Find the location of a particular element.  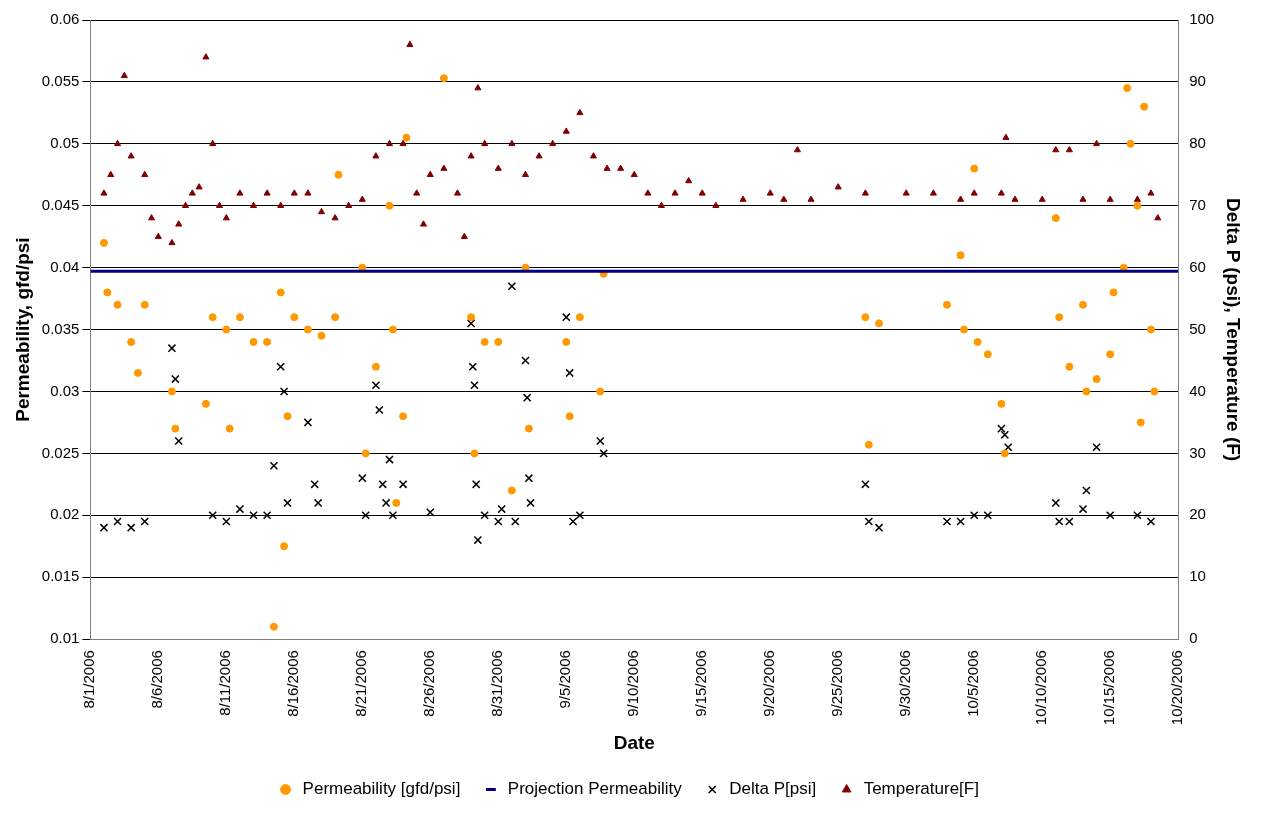

x-tick-label: 8/26/2006 is located at coordinates (429, 683).